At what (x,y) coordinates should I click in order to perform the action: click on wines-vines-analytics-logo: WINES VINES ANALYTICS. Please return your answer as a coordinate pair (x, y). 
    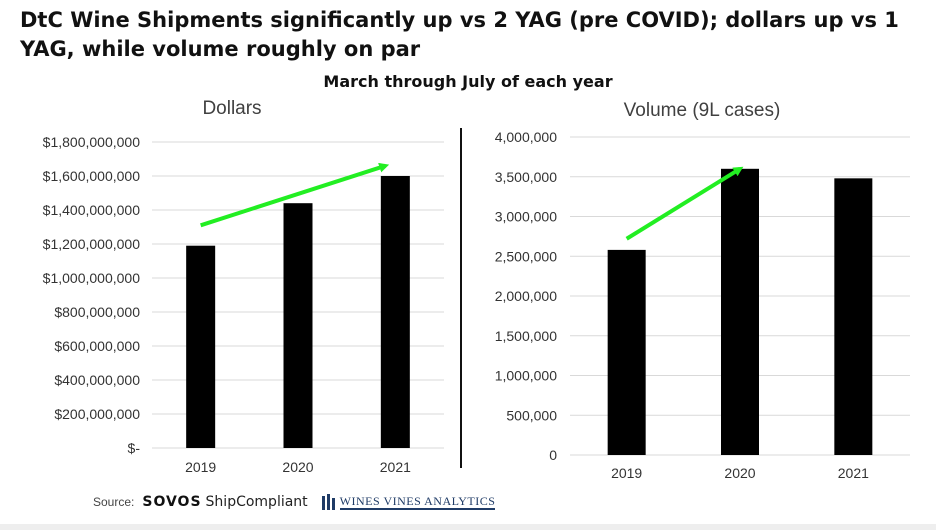
    Looking at the image, I should click on (408, 502).